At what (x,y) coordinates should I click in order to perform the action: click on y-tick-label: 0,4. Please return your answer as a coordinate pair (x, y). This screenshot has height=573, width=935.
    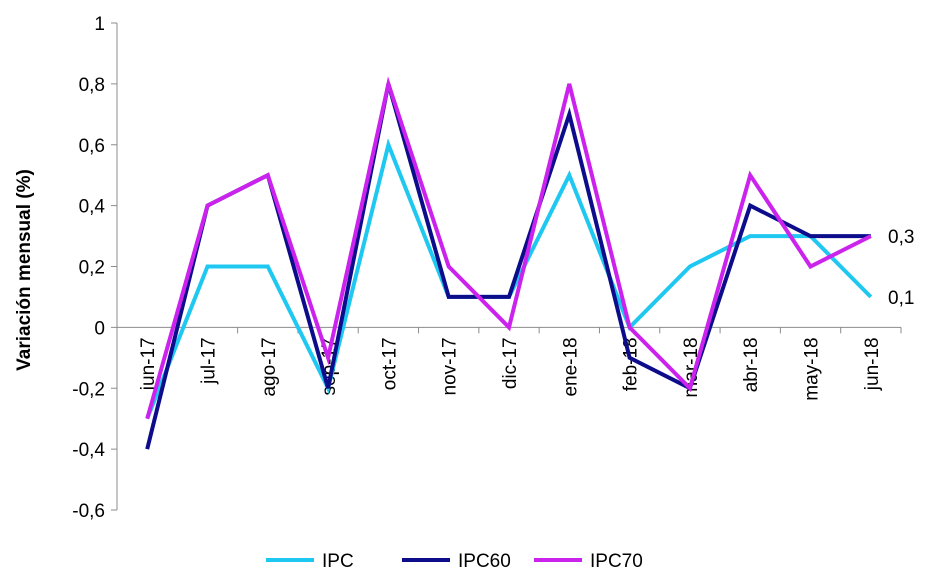
    Looking at the image, I should click on (92, 207).